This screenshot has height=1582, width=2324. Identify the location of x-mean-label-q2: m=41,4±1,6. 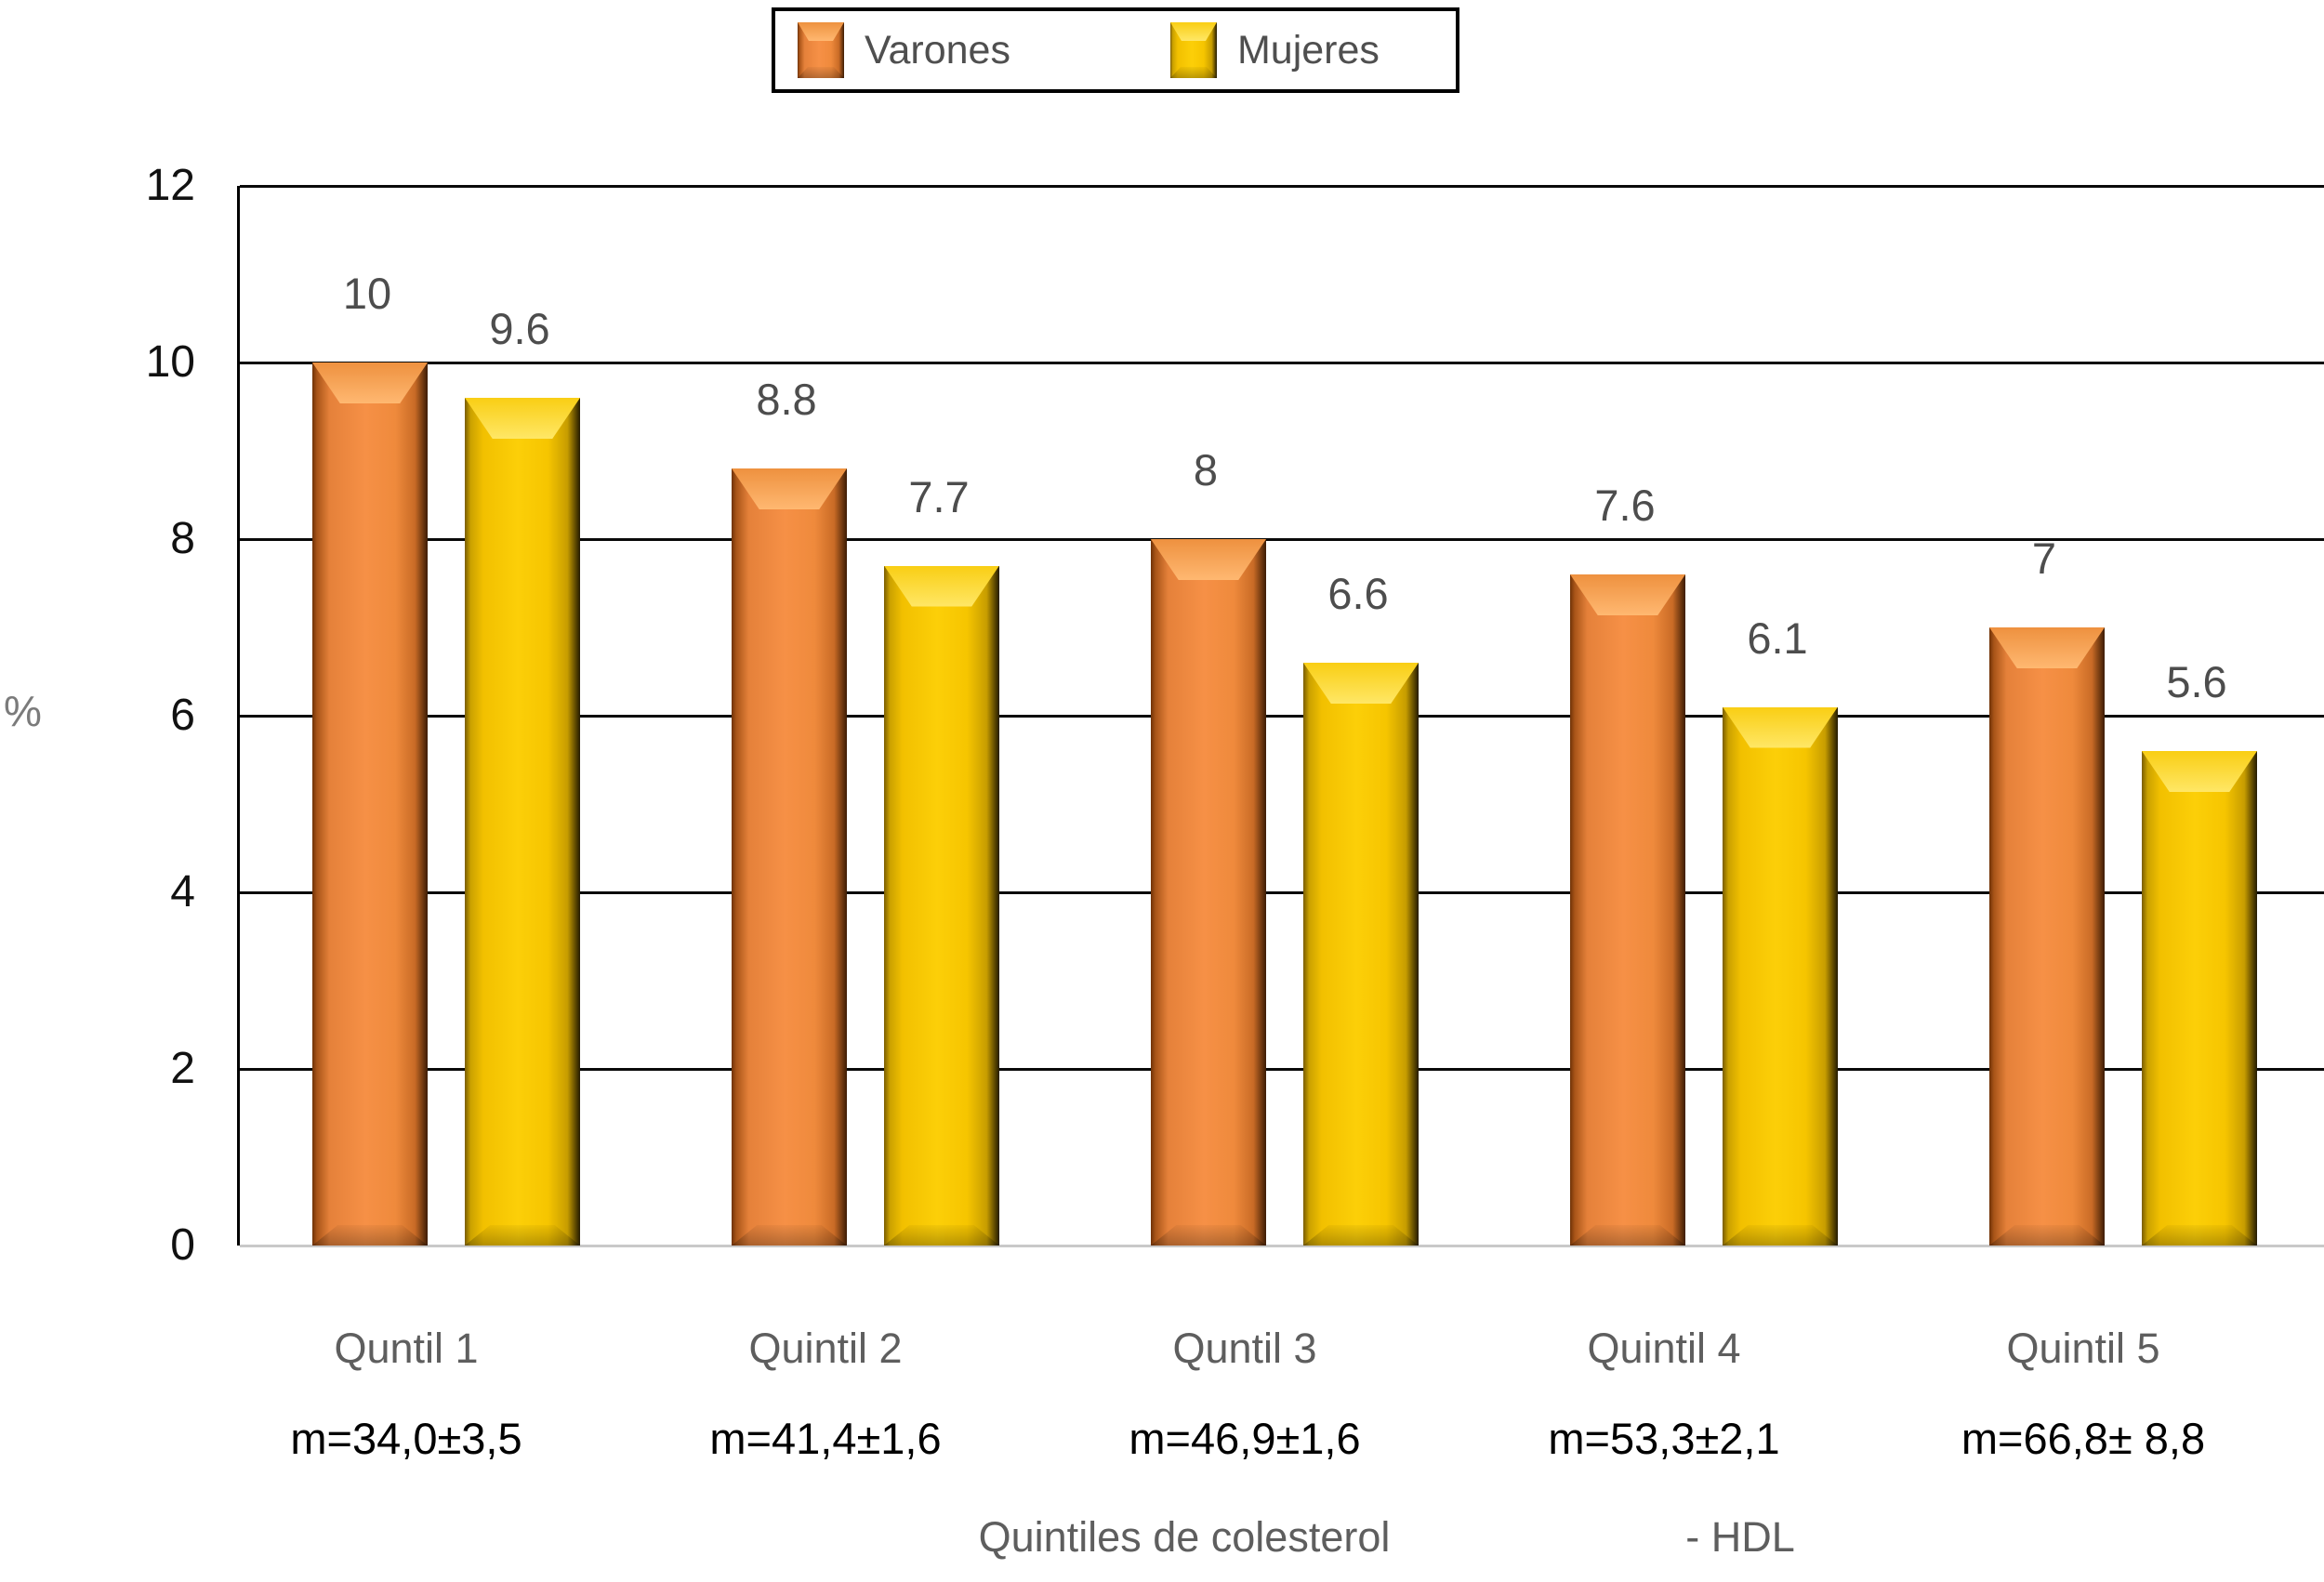
(825, 1438).